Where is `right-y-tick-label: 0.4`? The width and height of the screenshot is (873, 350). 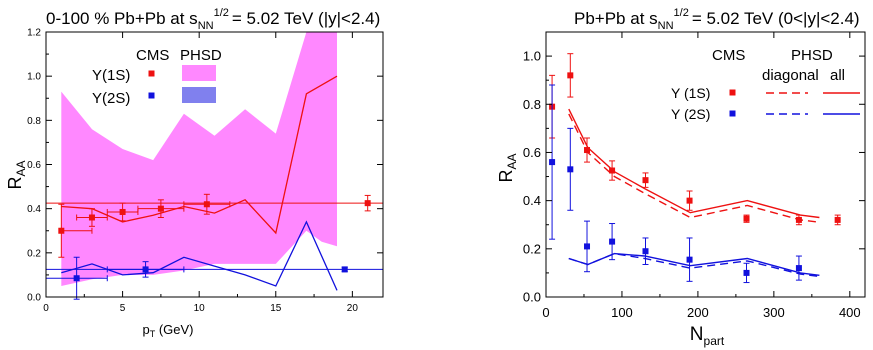
right-y-tick-label: 0.4 is located at coordinates (532, 200).